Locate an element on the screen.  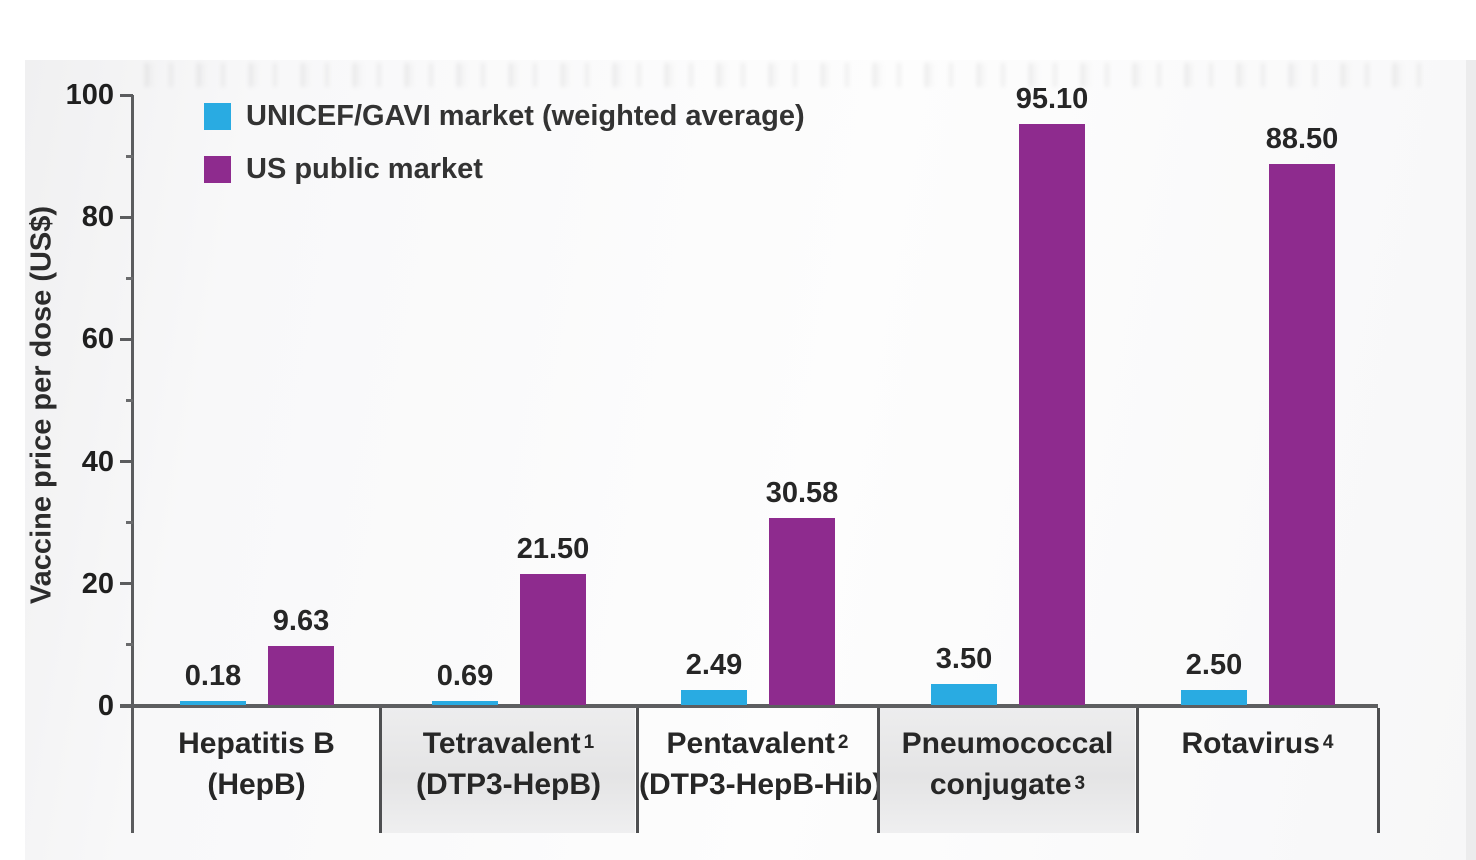
y-axis-line is located at coordinates (132, 464).